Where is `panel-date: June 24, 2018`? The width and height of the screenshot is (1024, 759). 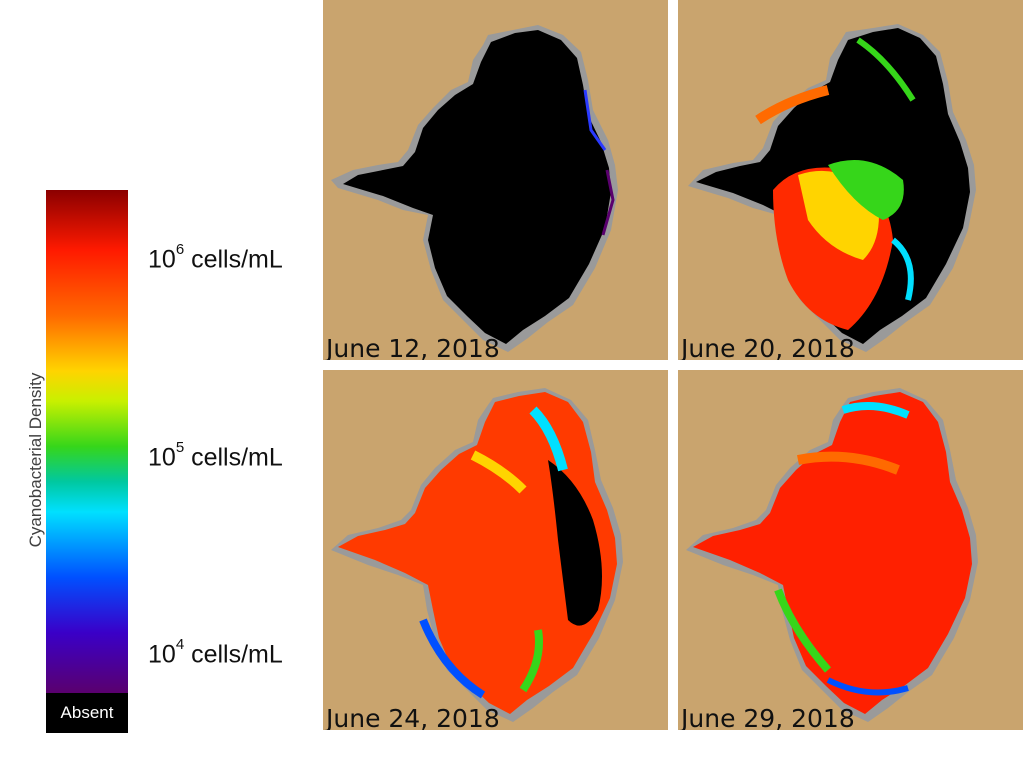 panel-date: June 24, 2018 is located at coordinates (413, 717).